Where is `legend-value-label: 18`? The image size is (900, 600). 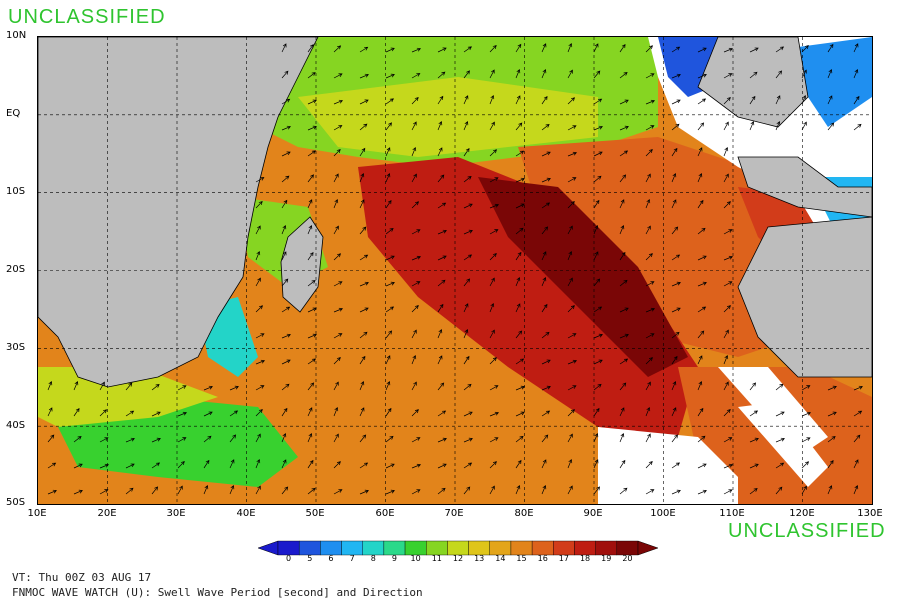
legend-value-label: 18 is located at coordinates (585, 558).